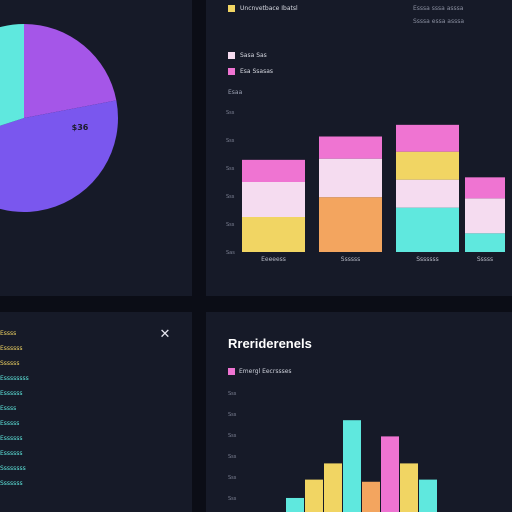 Image resolution: width=512 pixels, height=512 pixels. What do you see at coordinates (11, 483) in the screenshot?
I see `list-item: Sssssss` at bounding box center [11, 483].